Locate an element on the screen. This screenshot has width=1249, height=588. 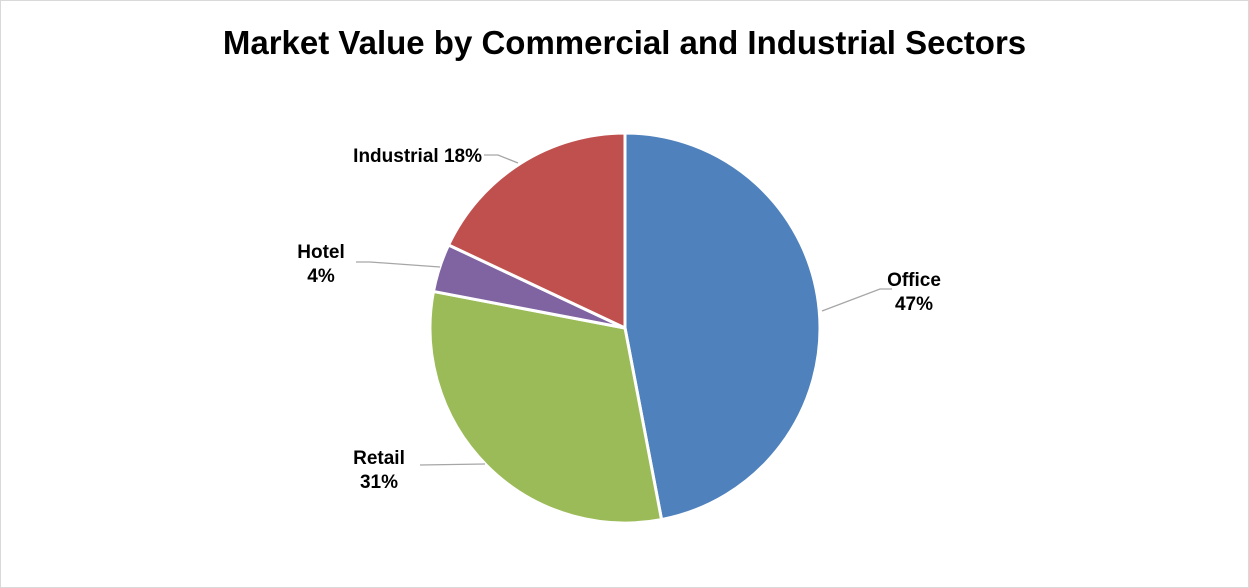
leader-line-hotel is located at coordinates (398, 264).